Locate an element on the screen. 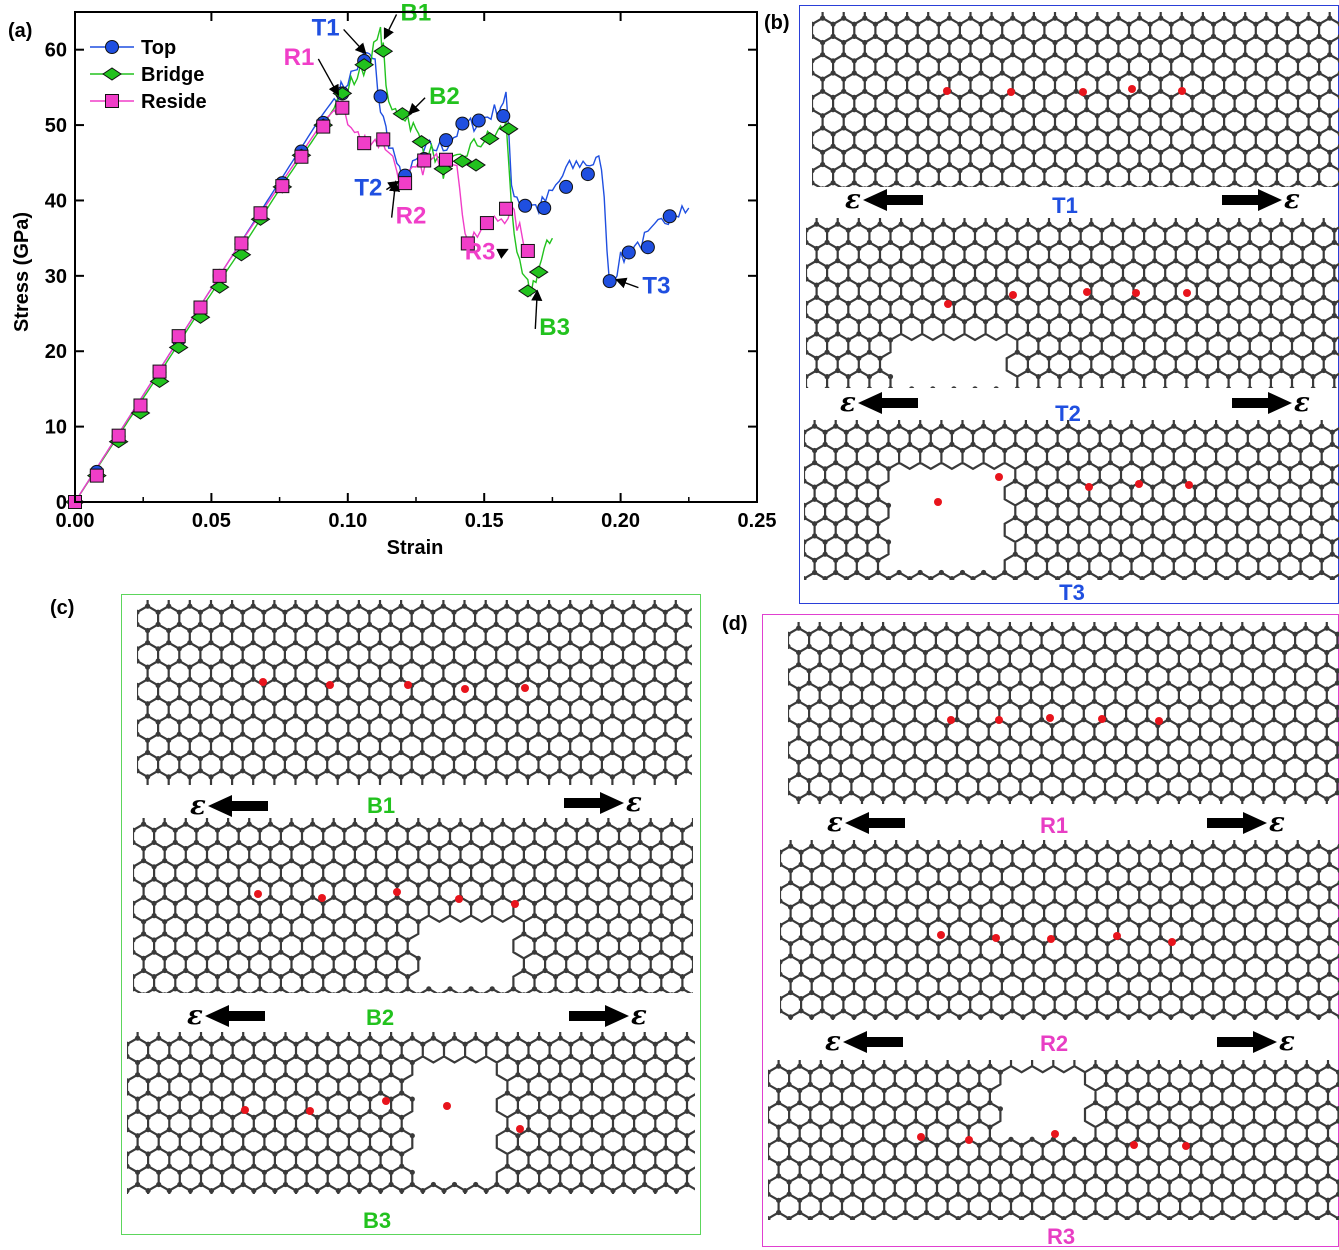 This screenshot has height=1250, width=1339. x-tick-label: 0.10 is located at coordinates (347, 521).